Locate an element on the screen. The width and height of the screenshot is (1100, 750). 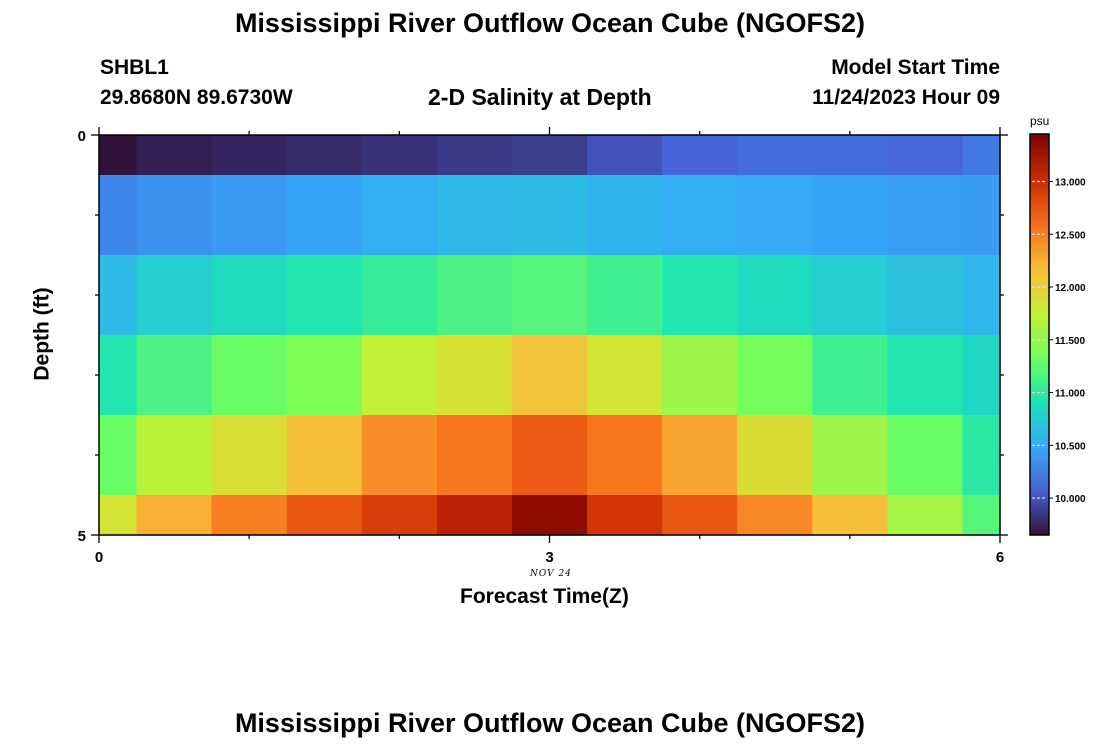
station-id: SHBL1 is located at coordinates (134, 67).